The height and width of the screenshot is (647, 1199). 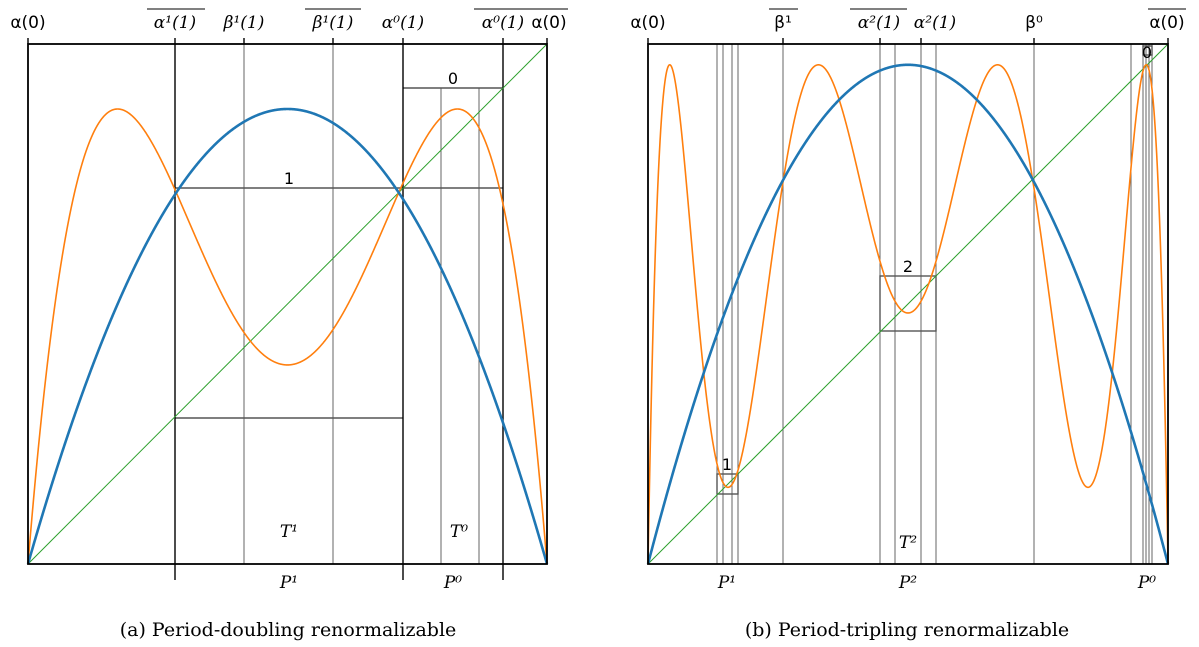 What do you see at coordinates (727, 464) in the screenshot?
I see `panel-b-box-label-1: 1` at bounding box center [727, 464].